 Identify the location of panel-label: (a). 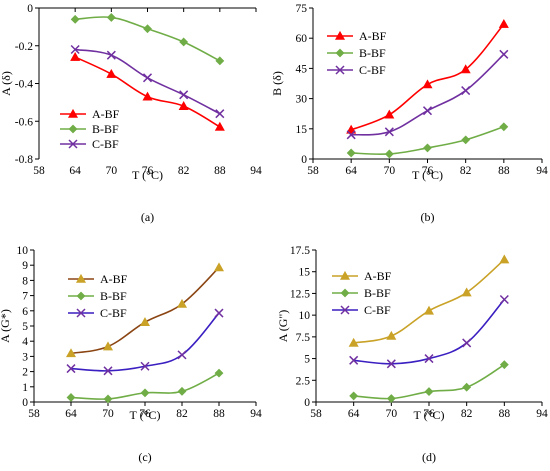
(147, 217).